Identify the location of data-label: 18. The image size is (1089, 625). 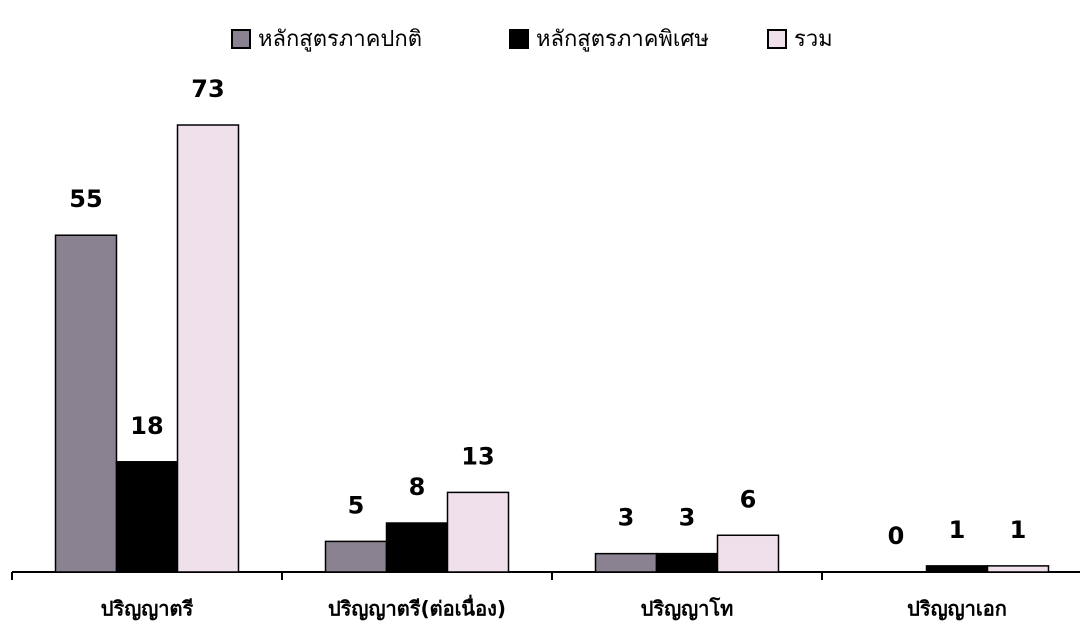
(146, 426).